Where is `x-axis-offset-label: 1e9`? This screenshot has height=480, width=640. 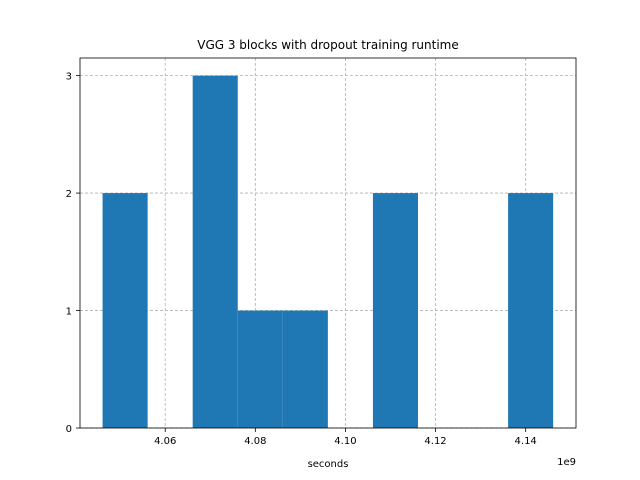
x-axis-offset-label: 1e9 is located at coordinates (566, 462).